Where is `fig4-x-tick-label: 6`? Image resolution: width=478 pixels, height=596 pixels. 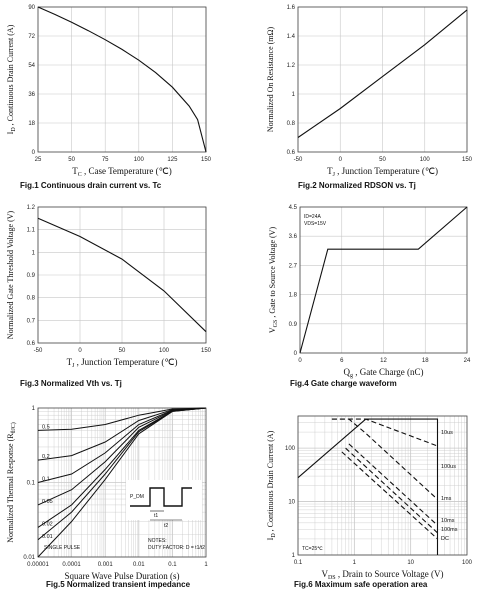
fig4-x-tick-label: 6 is located at coordinates (342, 361).